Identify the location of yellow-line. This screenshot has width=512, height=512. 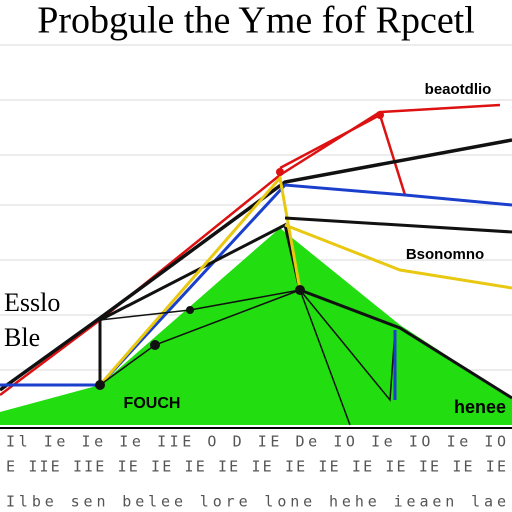
(398, 256).